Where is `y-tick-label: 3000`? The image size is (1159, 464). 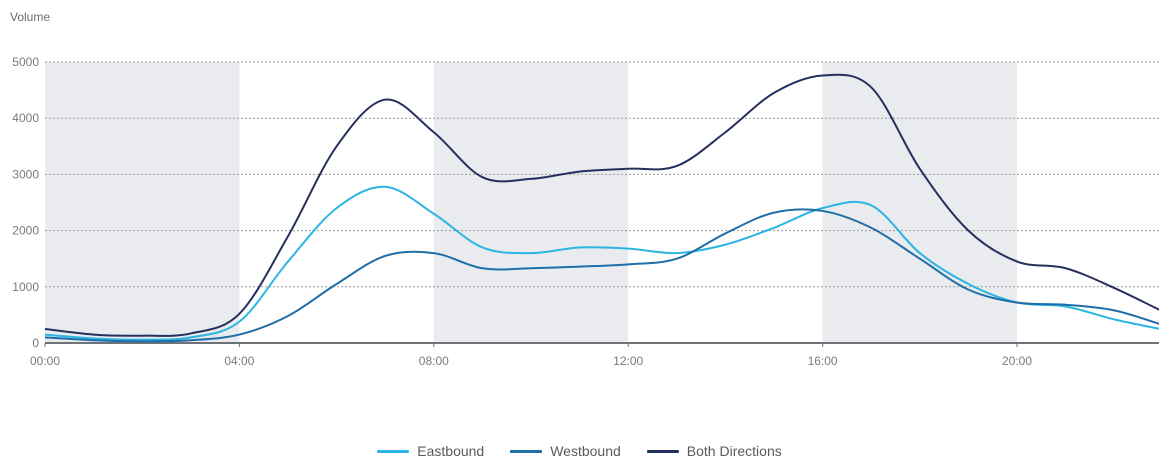
y-tick-label: 3000 is located at coordinates (25, 174).